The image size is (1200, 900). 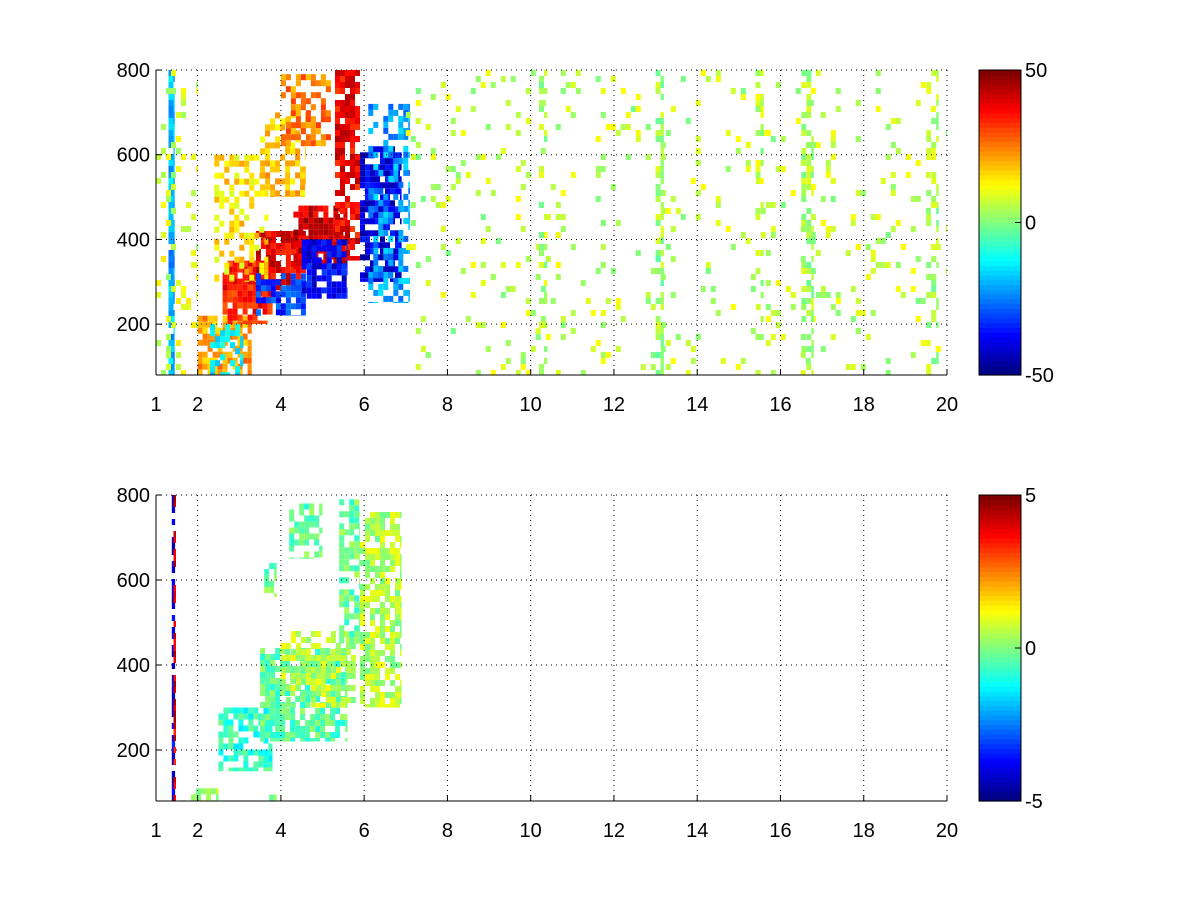 I want to click on colorbar-tick-label: 5, so click(x=1030, y=496).